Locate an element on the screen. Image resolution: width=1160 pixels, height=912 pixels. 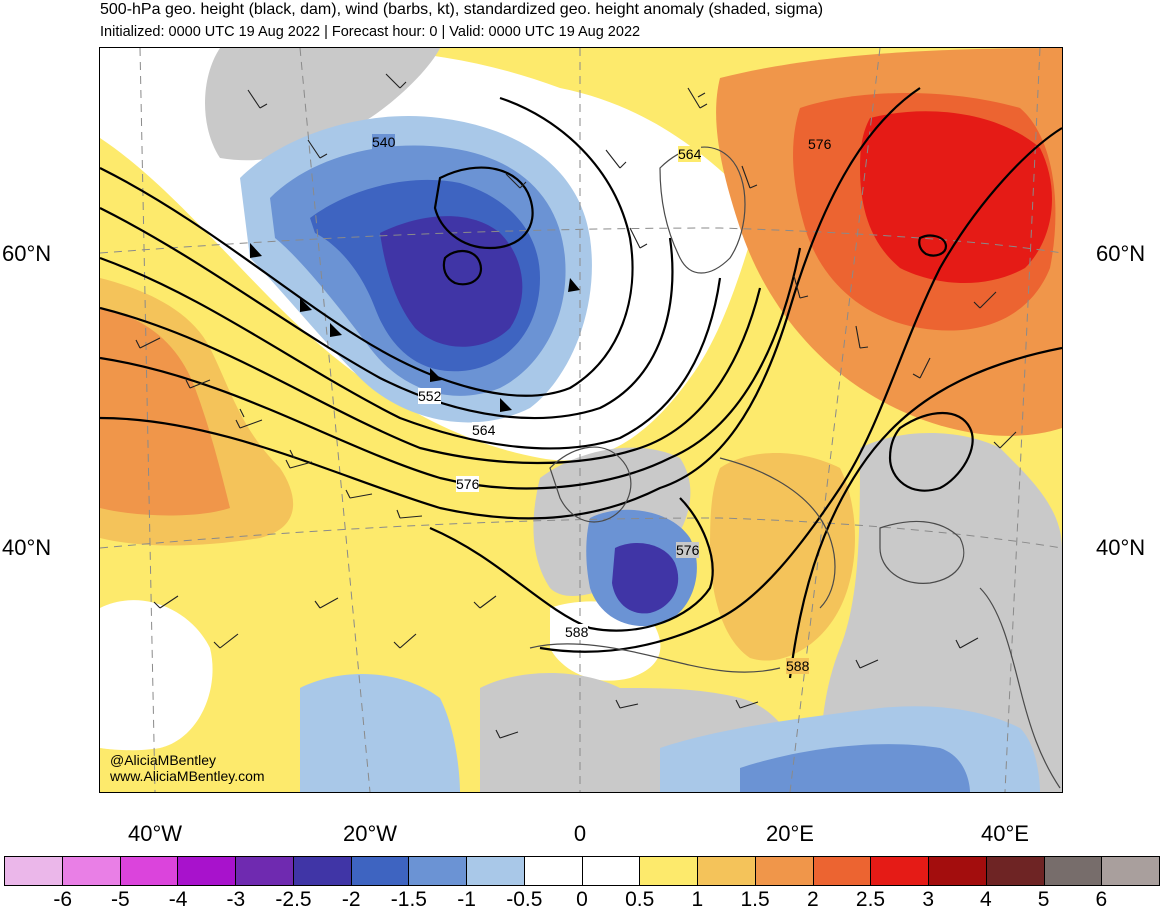
colorbar-tick-label: 6 is located at coordinates (1101, 899).